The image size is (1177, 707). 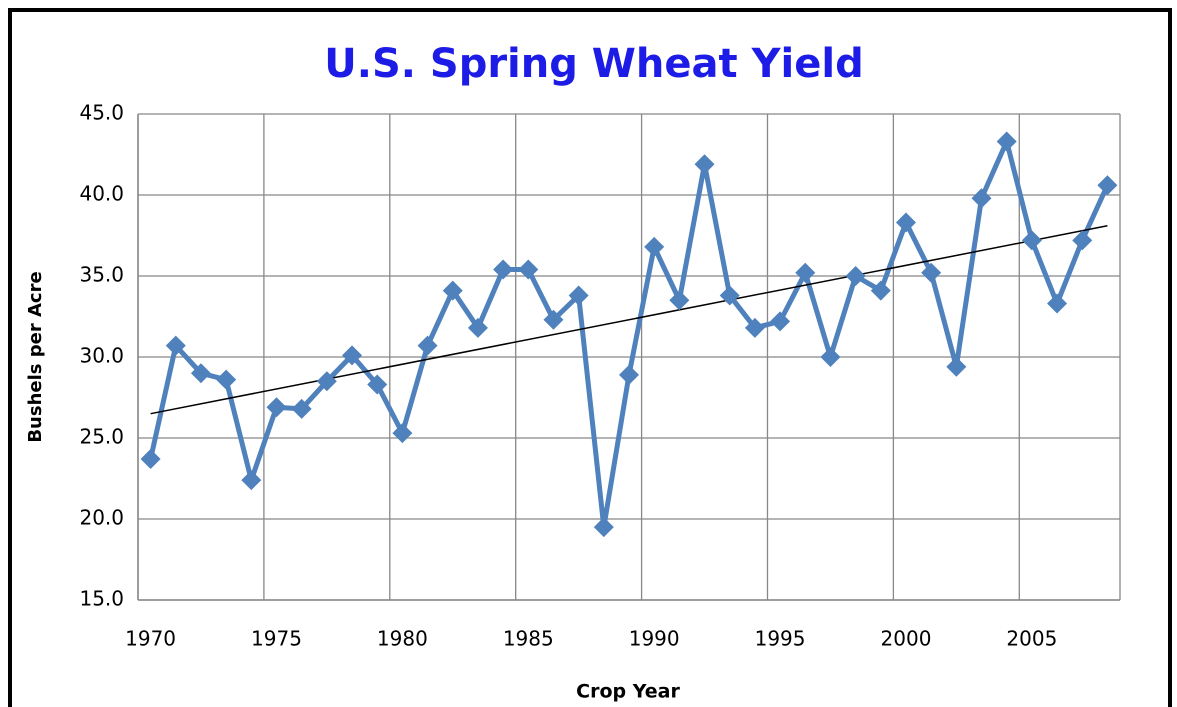 I want to click on y-tick-label: 30.0, so click(x=101, y=356).